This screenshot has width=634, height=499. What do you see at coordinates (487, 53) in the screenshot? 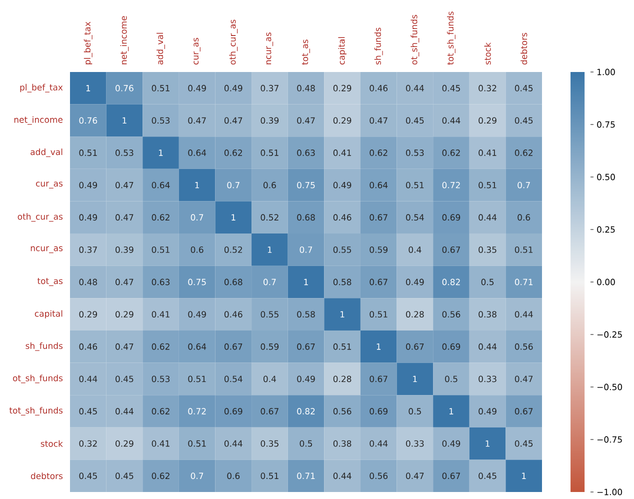
I see `x-tick-label: stock` at bounding box center [487, 53].